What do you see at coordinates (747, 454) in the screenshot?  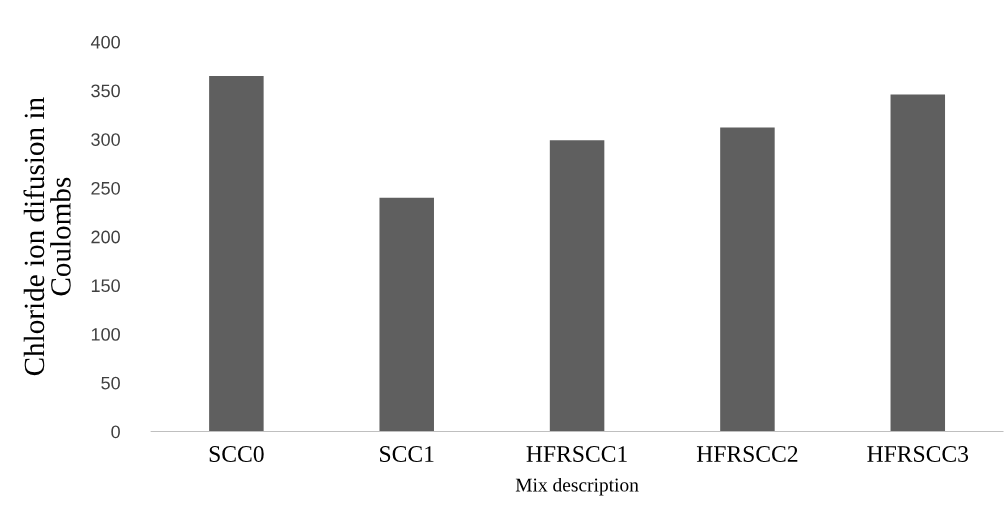 I see `x-tick-label: HFRSCC2` at bounding box center [747, 454].